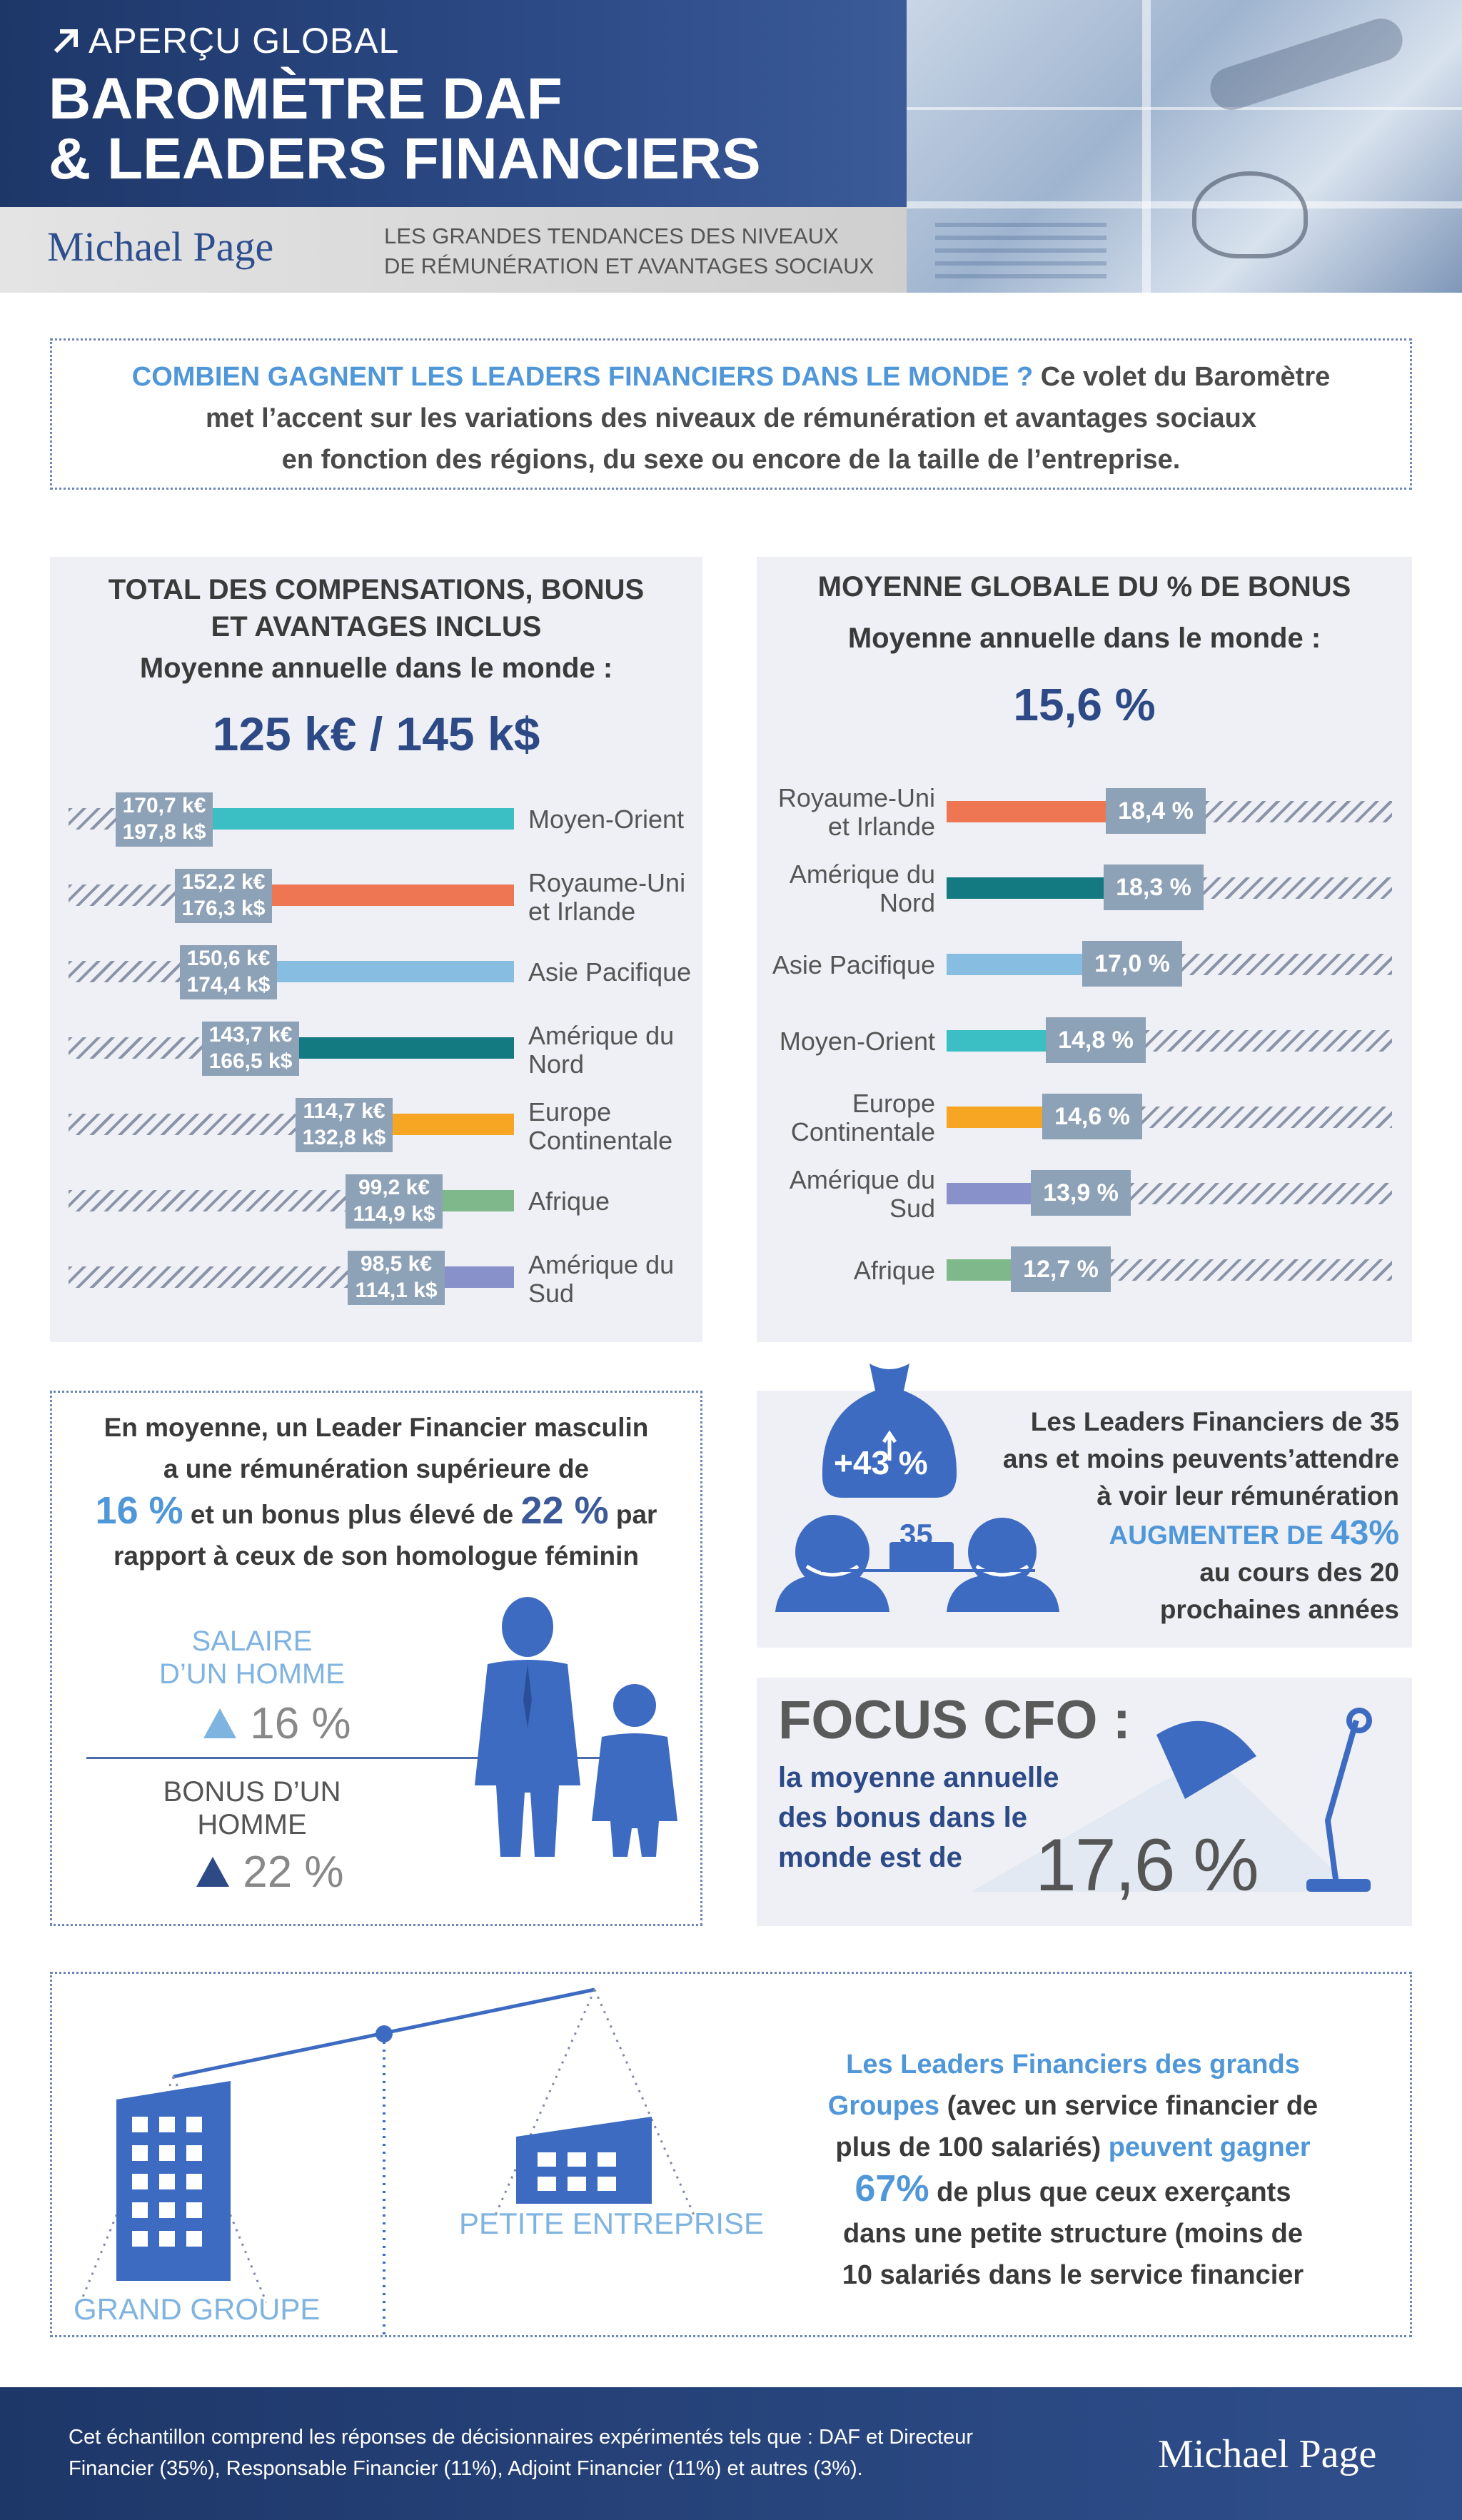  What do you see at coordinates (223, 908) in the screenshot?
I see `comp-value-usd: 176,3 k$` at bounding box center [223, 908].